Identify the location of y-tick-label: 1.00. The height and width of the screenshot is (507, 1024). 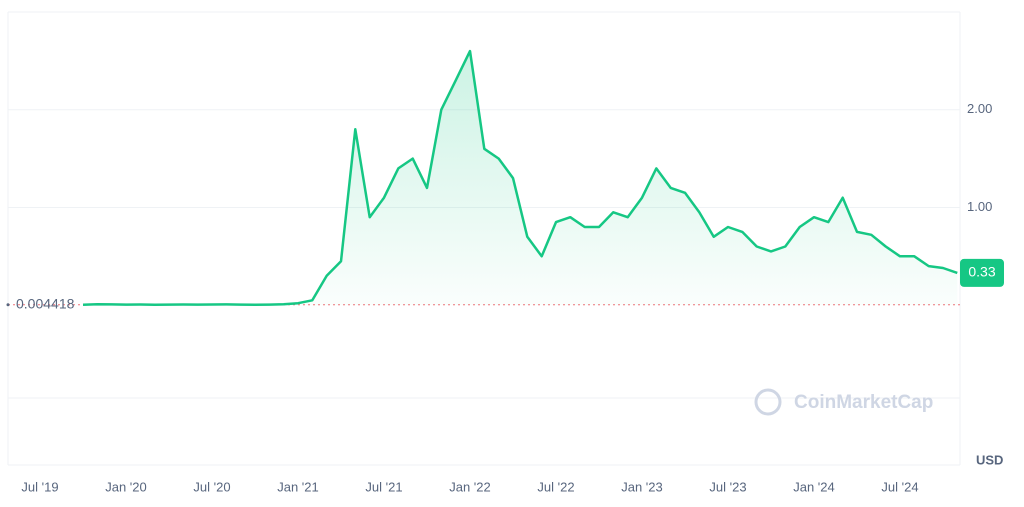
(979, 206).